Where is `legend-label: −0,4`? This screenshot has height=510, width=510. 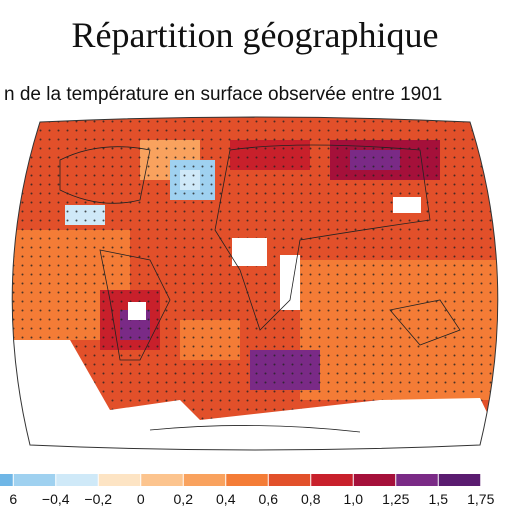 legend-label: −0,4 is located at coordinates (56, 499).